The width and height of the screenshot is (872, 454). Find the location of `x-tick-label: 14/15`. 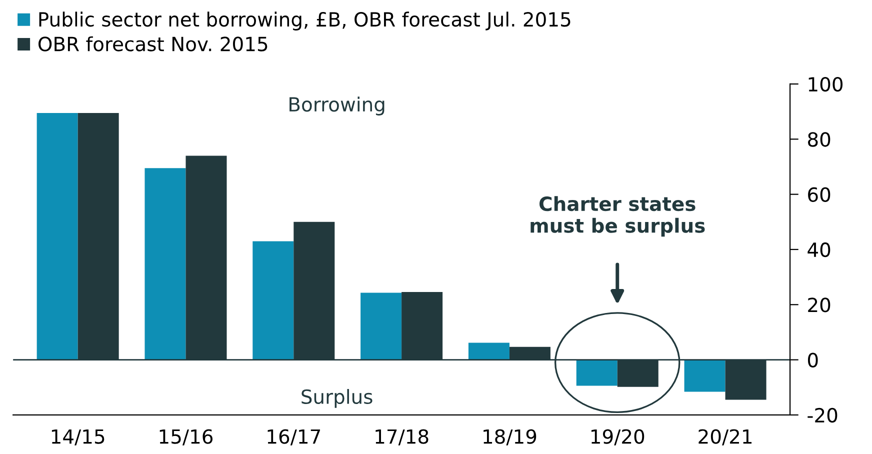

x-tick-label: 14/15 is located at coordinates (78, 437).